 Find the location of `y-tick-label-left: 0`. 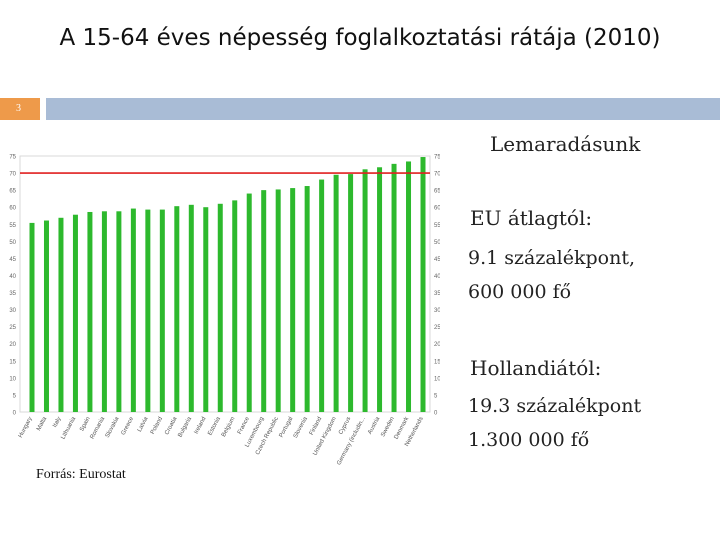

y-tick-label-left: 0 is located at coordinates (15, 414).